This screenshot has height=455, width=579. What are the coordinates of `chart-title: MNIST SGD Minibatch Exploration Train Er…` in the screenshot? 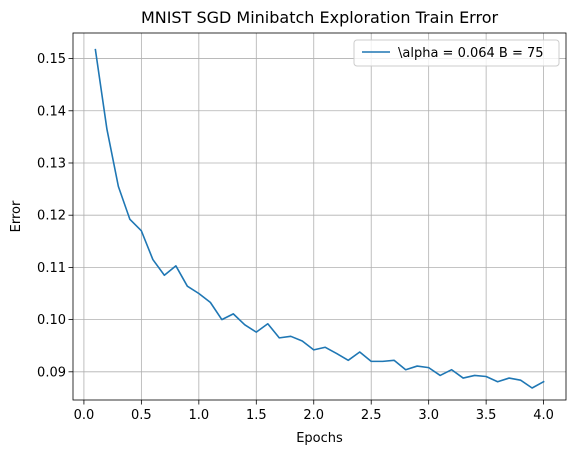 It's located at (320, 17).